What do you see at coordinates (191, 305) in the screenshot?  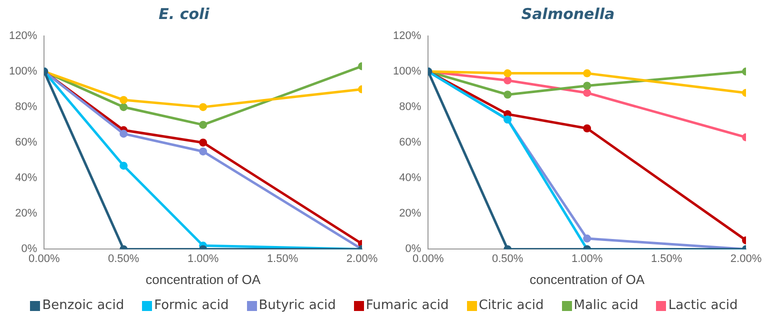 I see `legend-label: Formic acid` at bounding box center [191, 305].